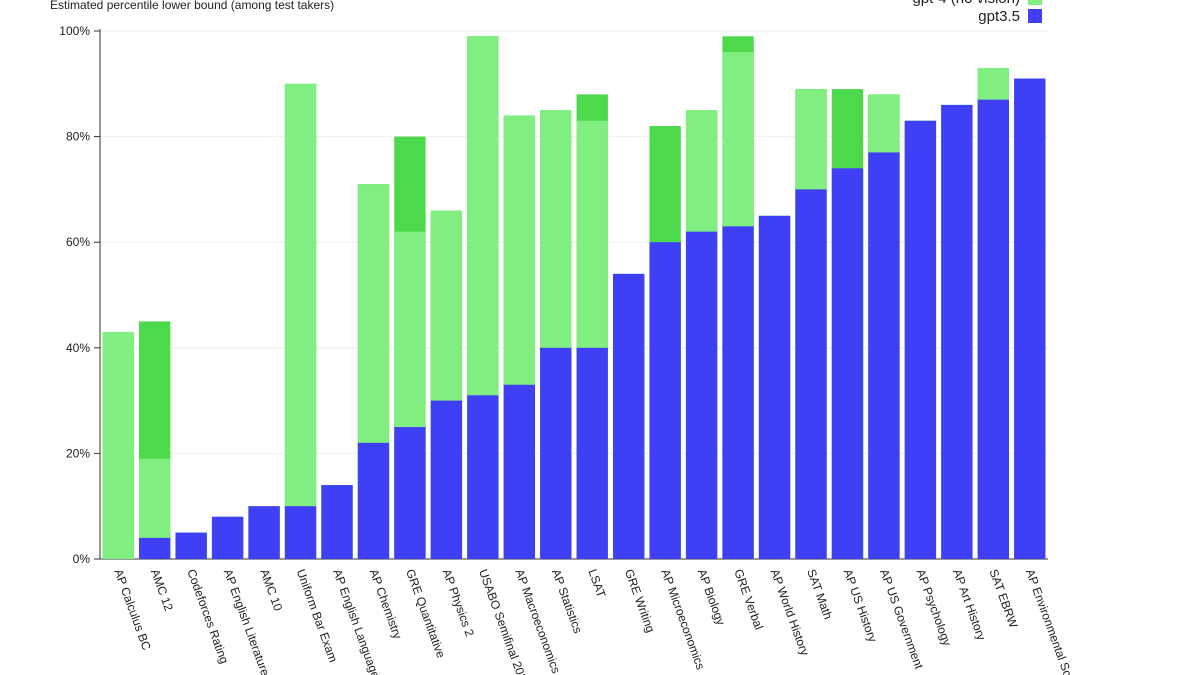  Describe the element at coordinates (78, 137) in the screenshot. I see `y-tick-label: 80%` at that location.